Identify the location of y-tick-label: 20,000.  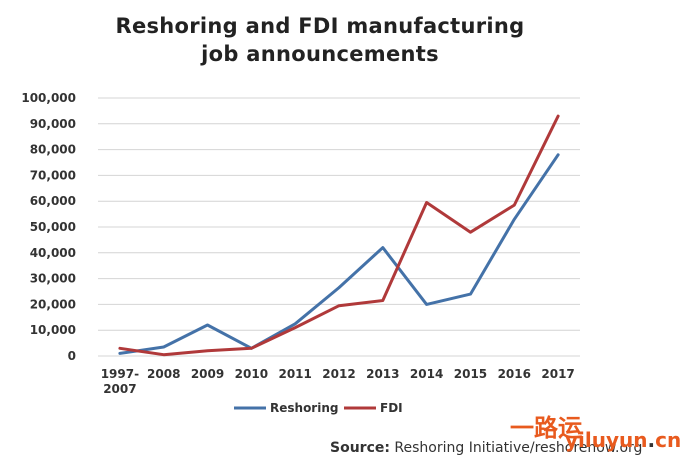
(53, 304).